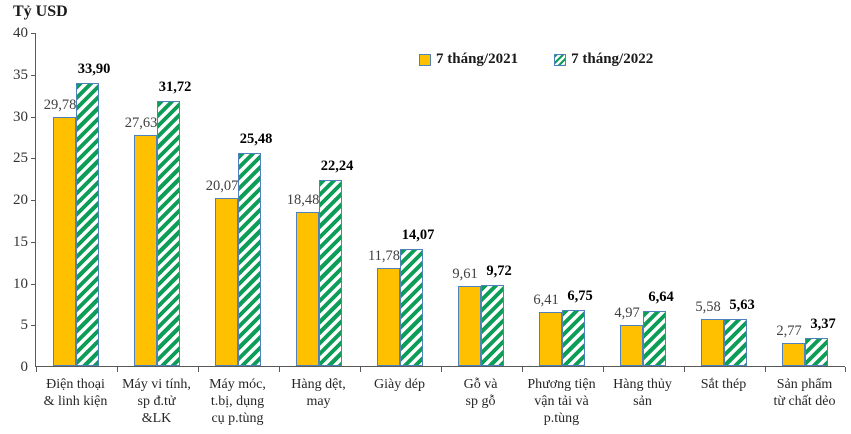 The image size is (851, 434). I want to click on category-label-line: Máy móc,, so click(237, 384).